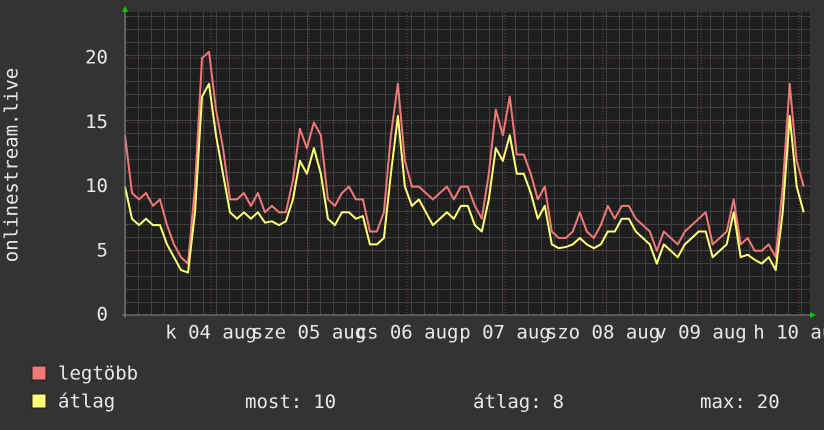 The width and height of the screenshot is (824, 430). What do you see at coordinates (102, 315) in the screenshot?
I see `y-tick-label: 0` at bounding box center [102, 315].